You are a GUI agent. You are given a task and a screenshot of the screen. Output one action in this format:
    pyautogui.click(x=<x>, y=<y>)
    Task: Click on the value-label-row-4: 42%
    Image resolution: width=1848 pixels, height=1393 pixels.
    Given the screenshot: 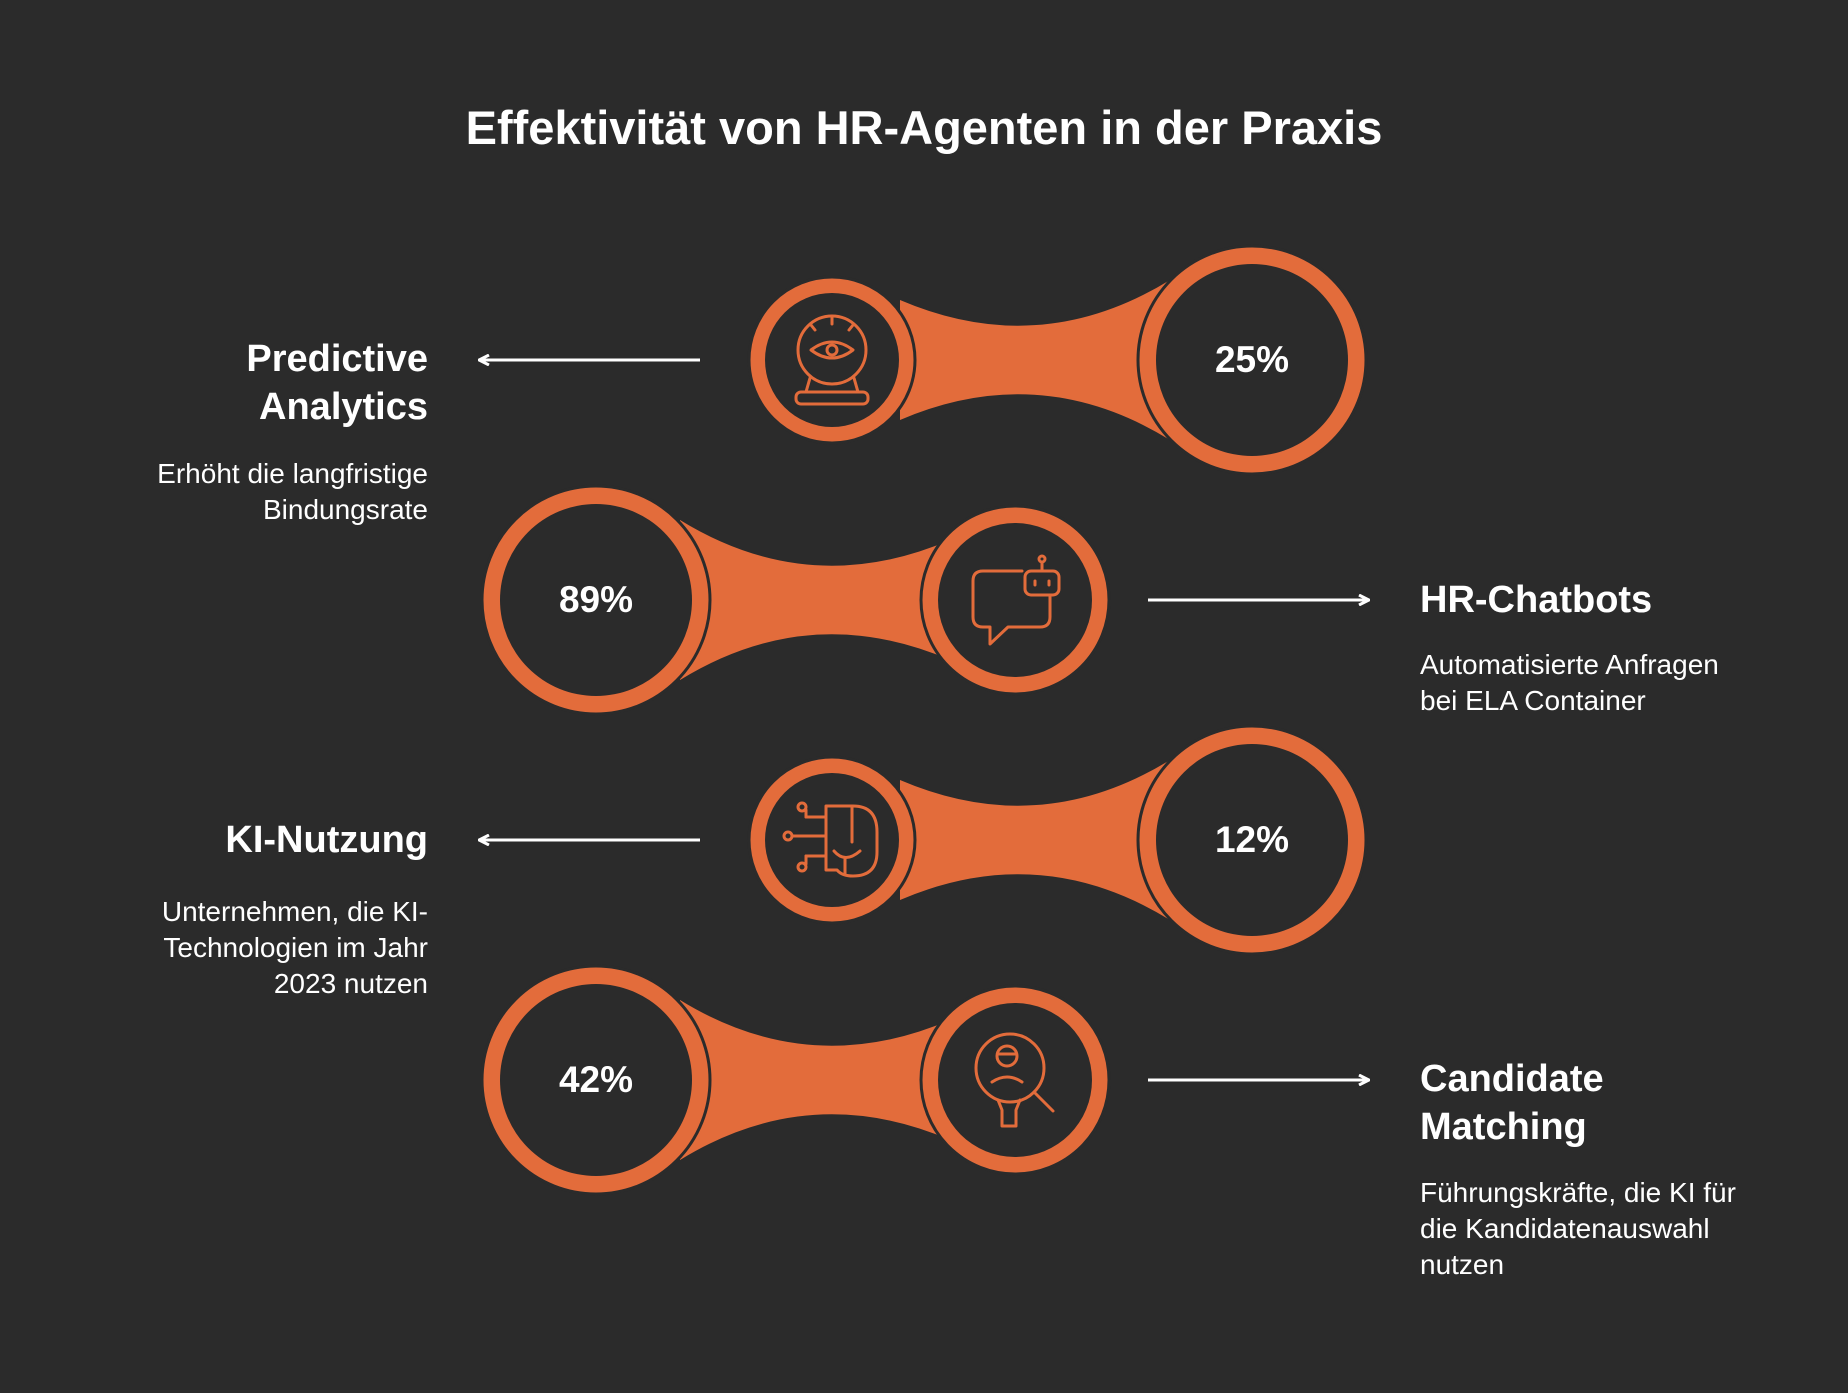 What is the action you would take?
    pyautogui.click(x=596, y=1079)
    